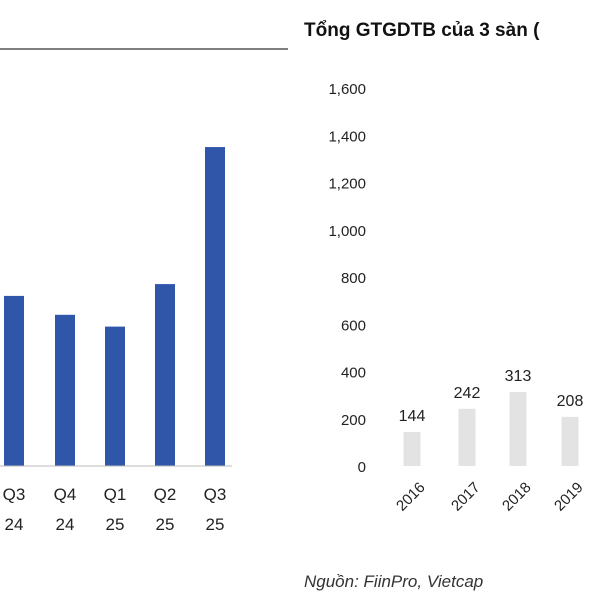  What do you see at coordinates (422, 30) in the screenshot?
I see `right-chart-title: Tổng GTGDTB của 3 sàn (` at bounding box center [422, 30].